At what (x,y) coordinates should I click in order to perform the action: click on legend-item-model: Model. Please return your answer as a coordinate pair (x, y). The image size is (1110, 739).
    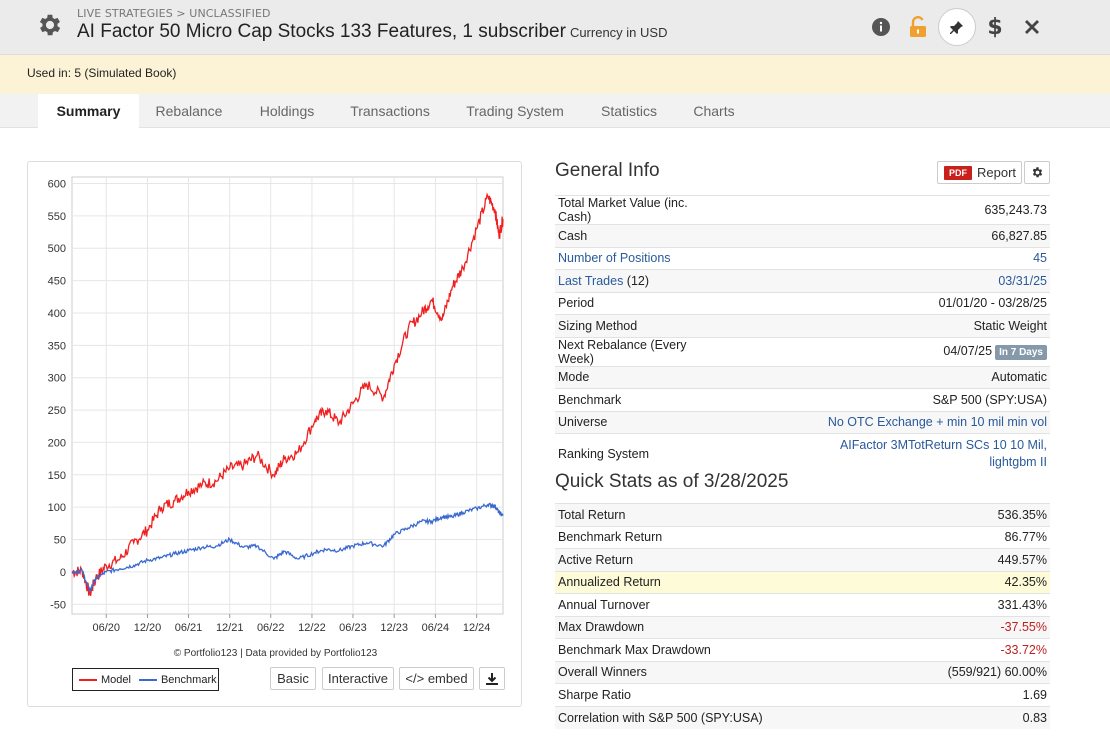
    Looking at the image, I should click on (105, 680).